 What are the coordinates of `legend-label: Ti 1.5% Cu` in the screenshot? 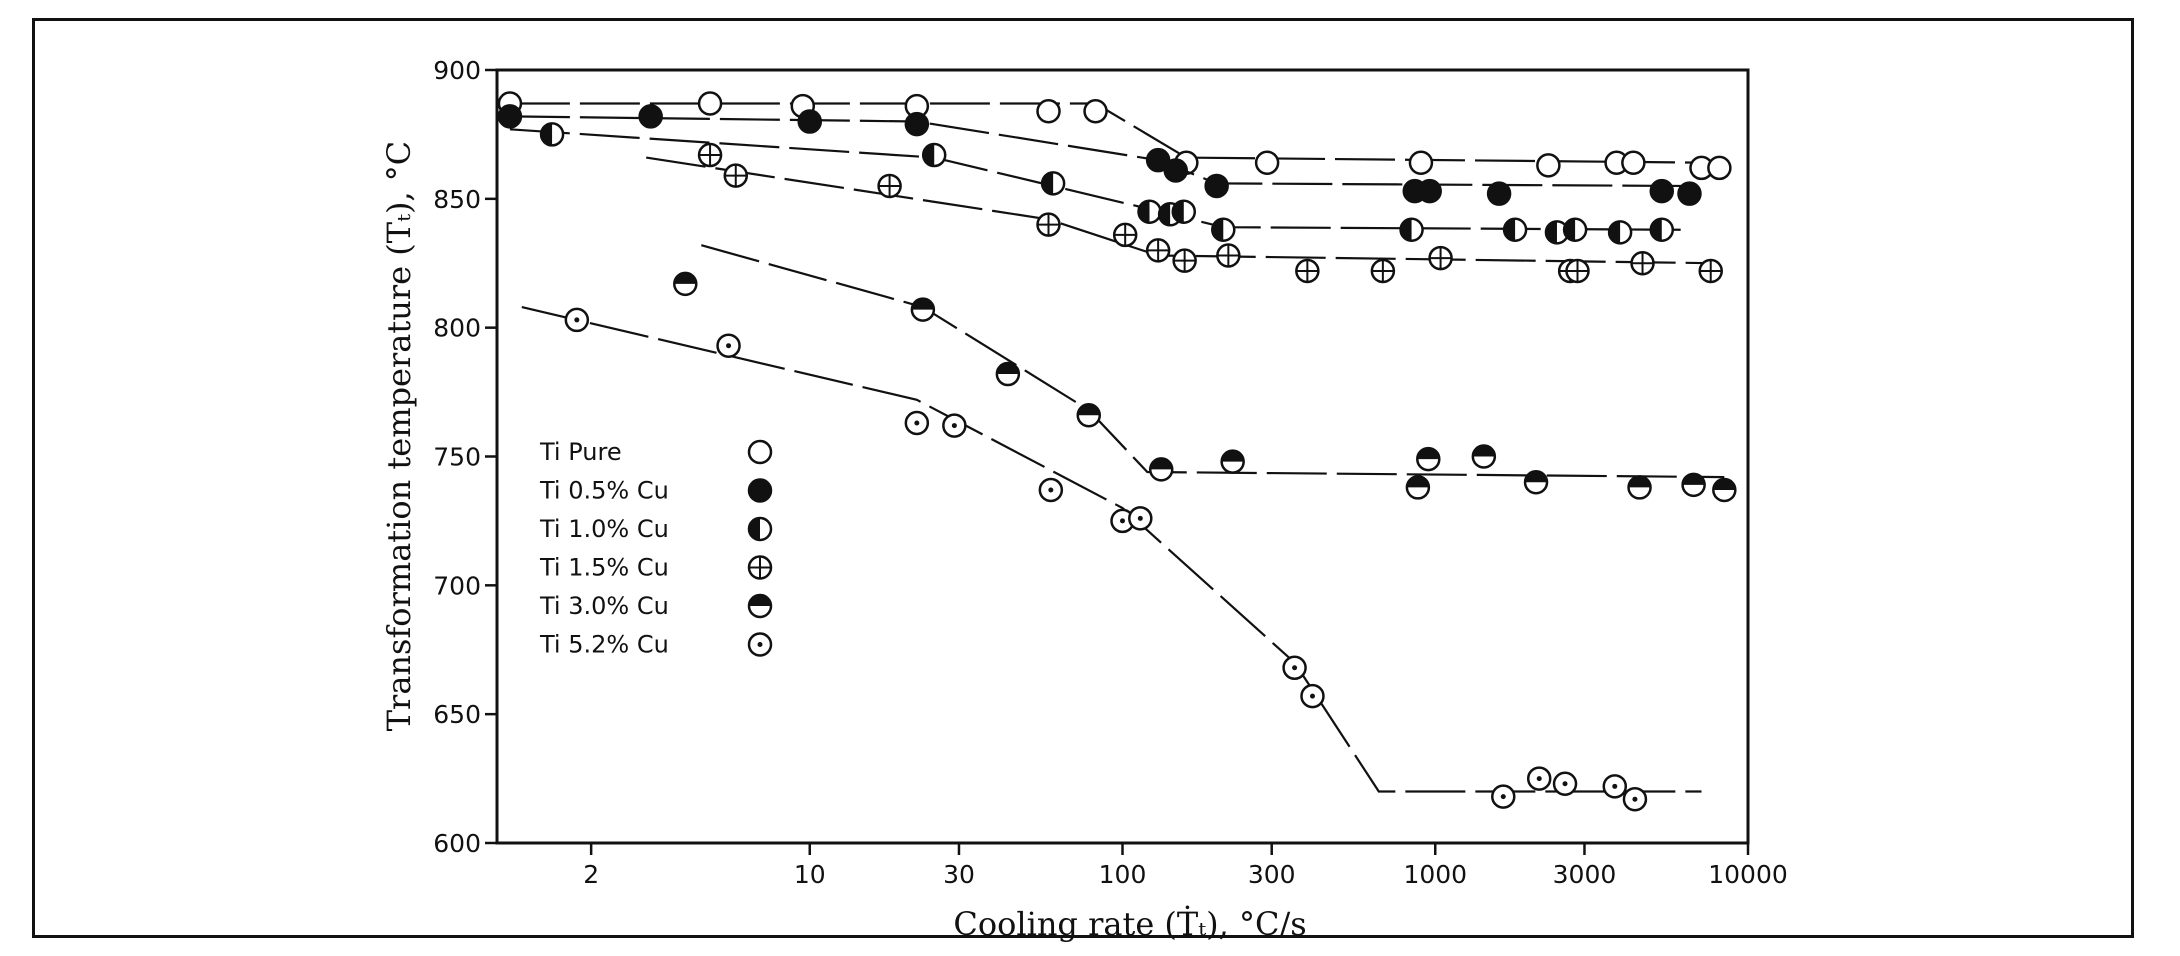 It's located at (604, 568).